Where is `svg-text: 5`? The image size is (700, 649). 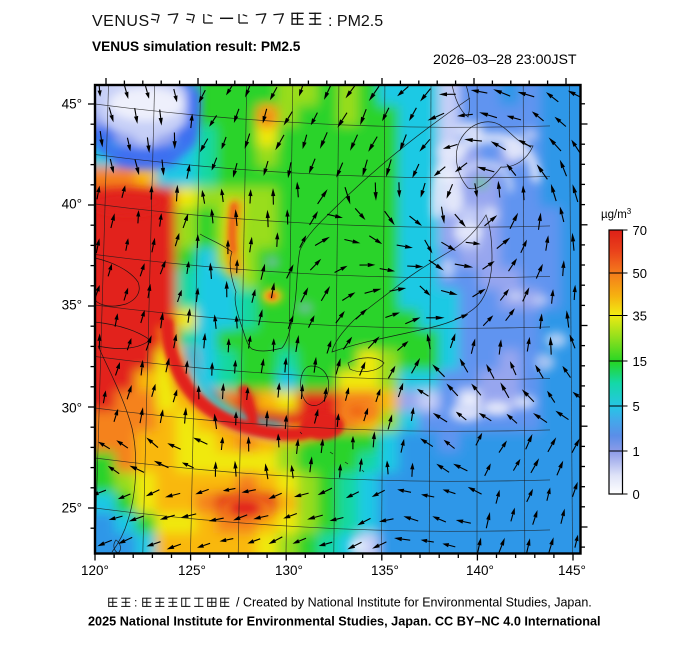
svg-text: 5 is located at coordinates (636, 406).